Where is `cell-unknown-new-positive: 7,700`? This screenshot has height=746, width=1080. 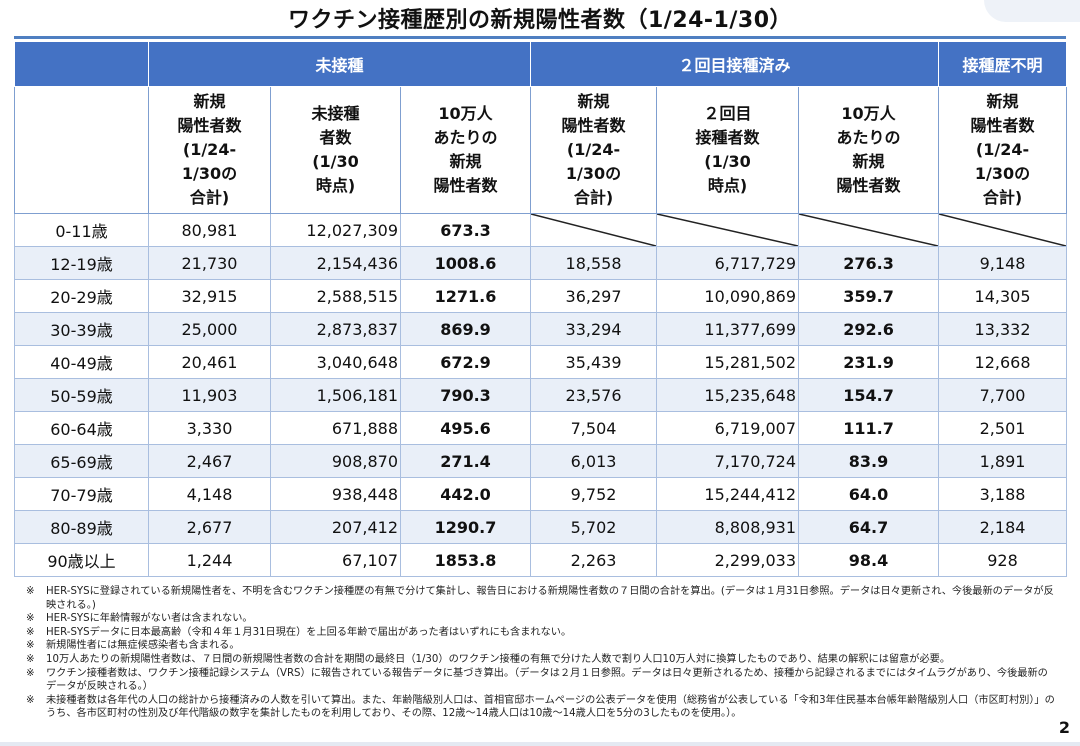
cell-unknown-new-positive: 7,700 is located at coordinates (1003, 395).